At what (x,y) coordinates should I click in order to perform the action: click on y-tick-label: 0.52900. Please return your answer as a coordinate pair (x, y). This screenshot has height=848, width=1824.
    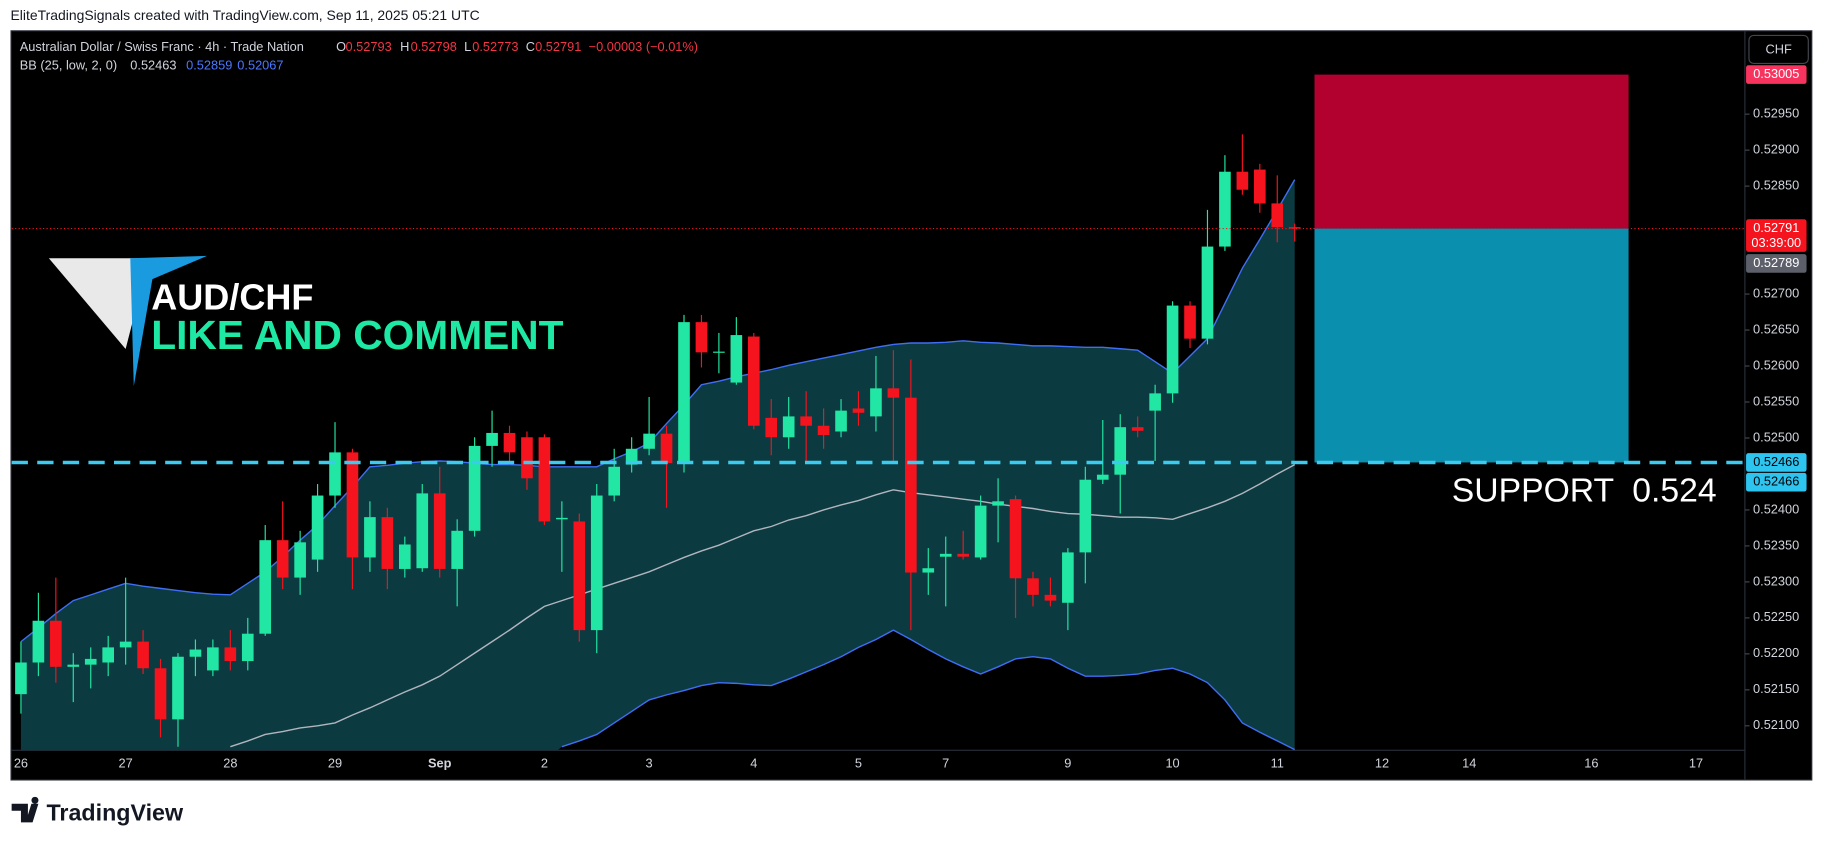
    Looking at the image, I should click on (1776, 149).